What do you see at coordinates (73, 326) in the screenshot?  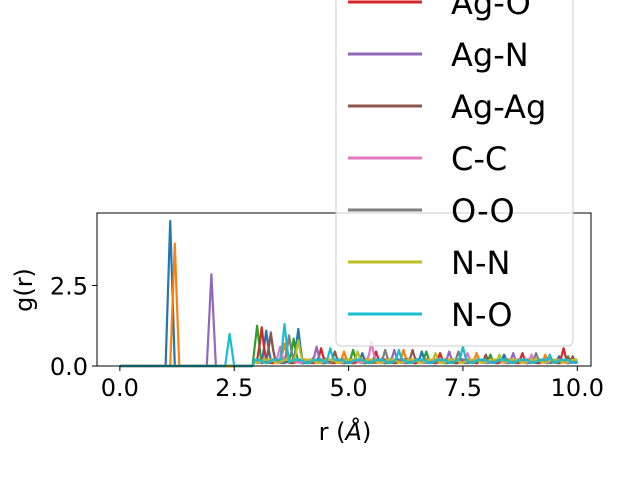 I see `y-axis-ticks: 0.0 2.5` at bounding box center [73, 326].